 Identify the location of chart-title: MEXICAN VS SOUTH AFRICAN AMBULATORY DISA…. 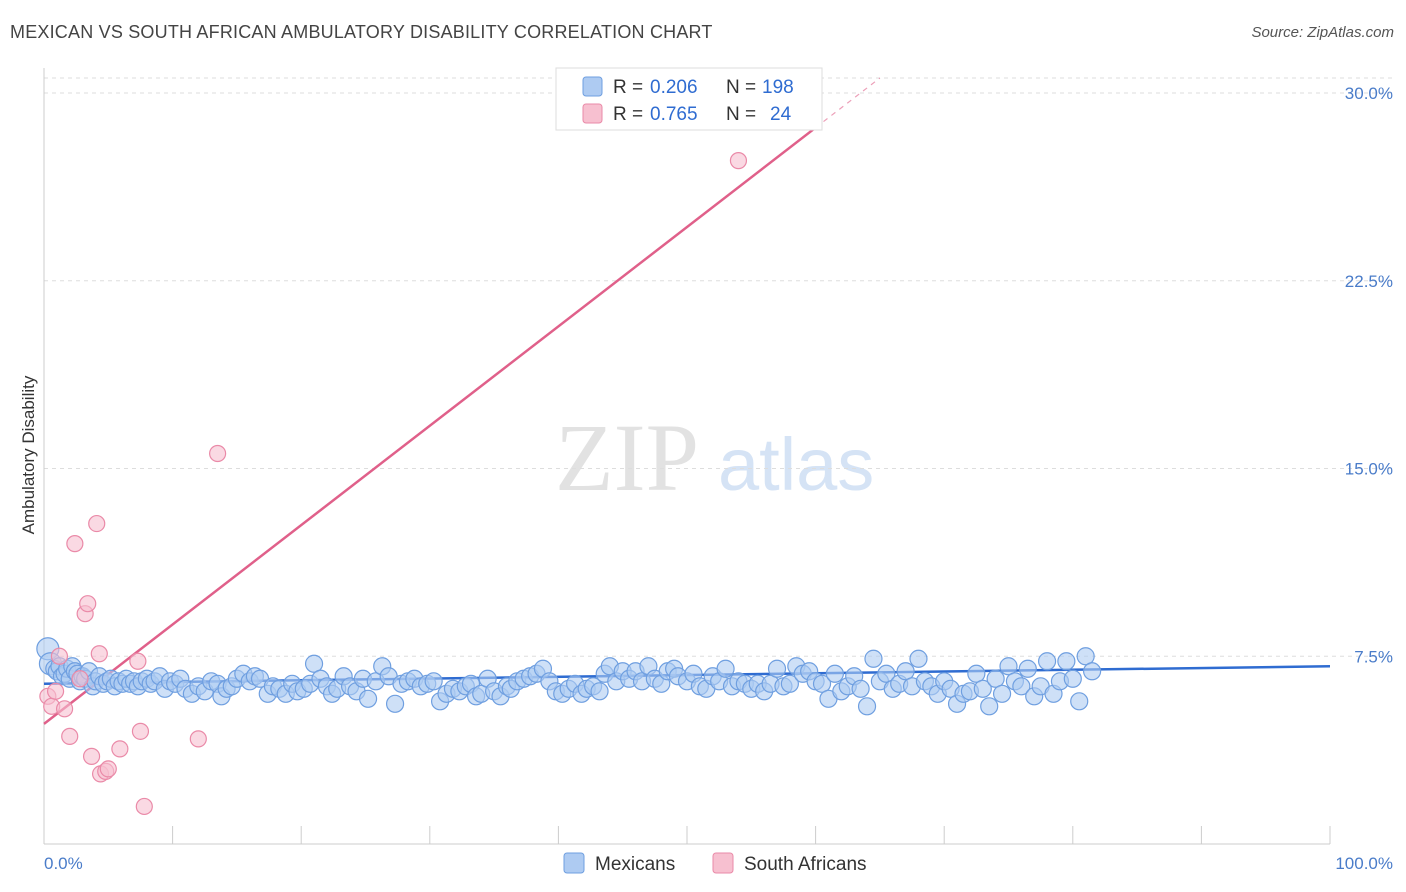
(361, 32).